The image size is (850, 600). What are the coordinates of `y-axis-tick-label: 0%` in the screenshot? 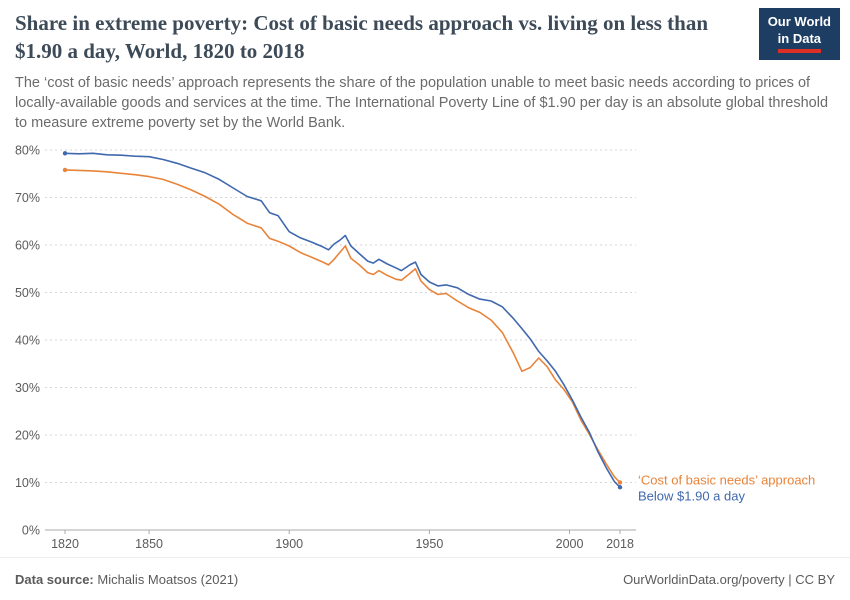 It's located at (31, 531).